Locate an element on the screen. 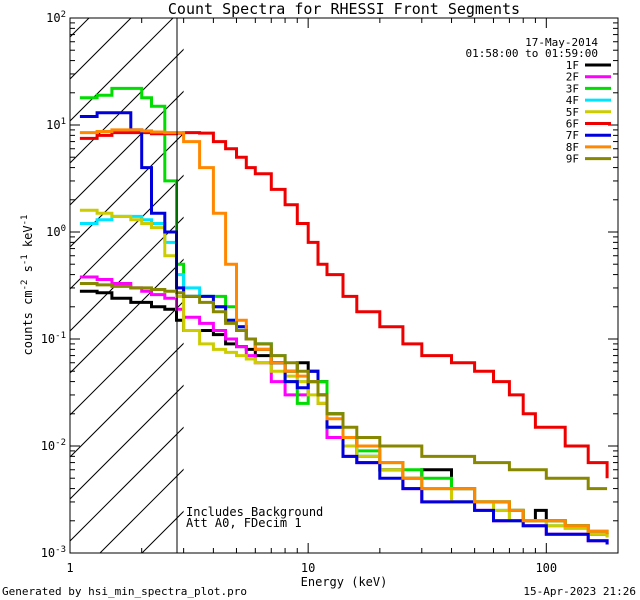 This screenshot has height=600, width=640. legend-label-2F: 2F is located at coordinates (572, 77).